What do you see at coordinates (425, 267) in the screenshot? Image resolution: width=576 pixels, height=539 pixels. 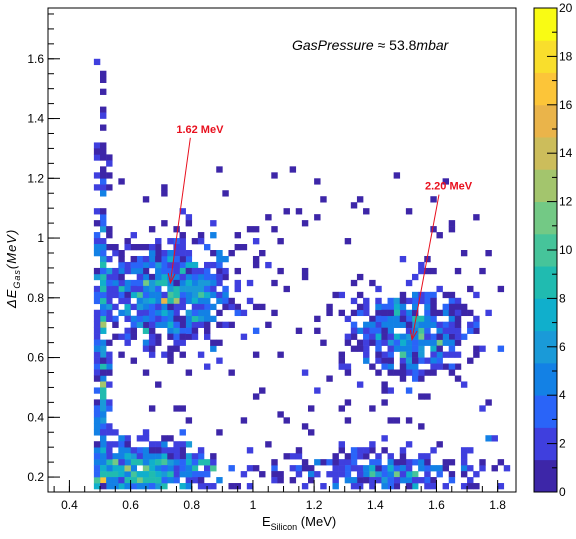 I see `peak-arrow-line` at bounding box center [425, 267].